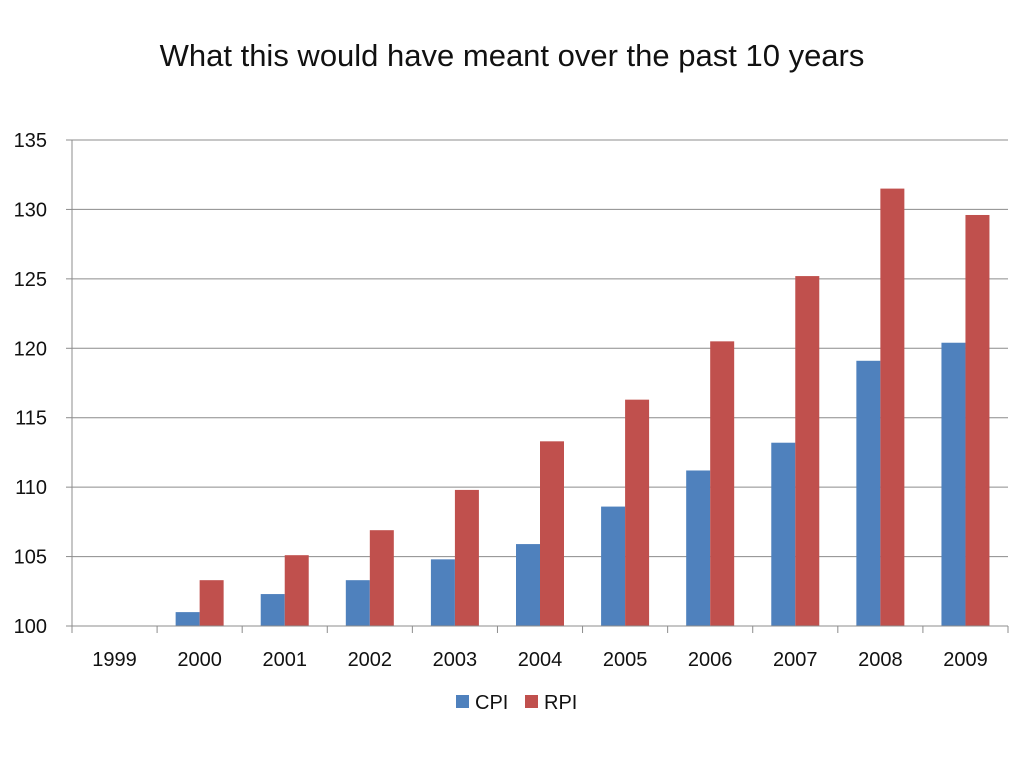  I want to click on x-tick-label: 2003, so click(455, 660).